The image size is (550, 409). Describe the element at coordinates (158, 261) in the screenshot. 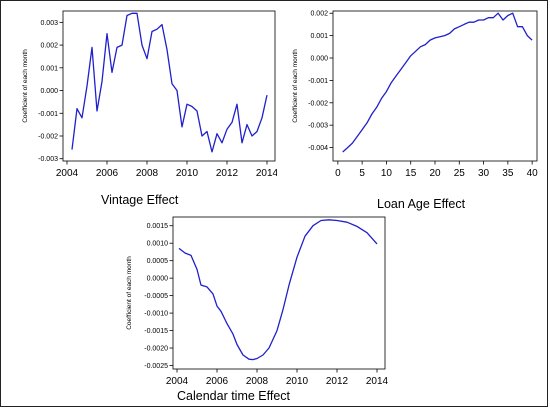

I see `y-tick-label: 0.0005` at that location.